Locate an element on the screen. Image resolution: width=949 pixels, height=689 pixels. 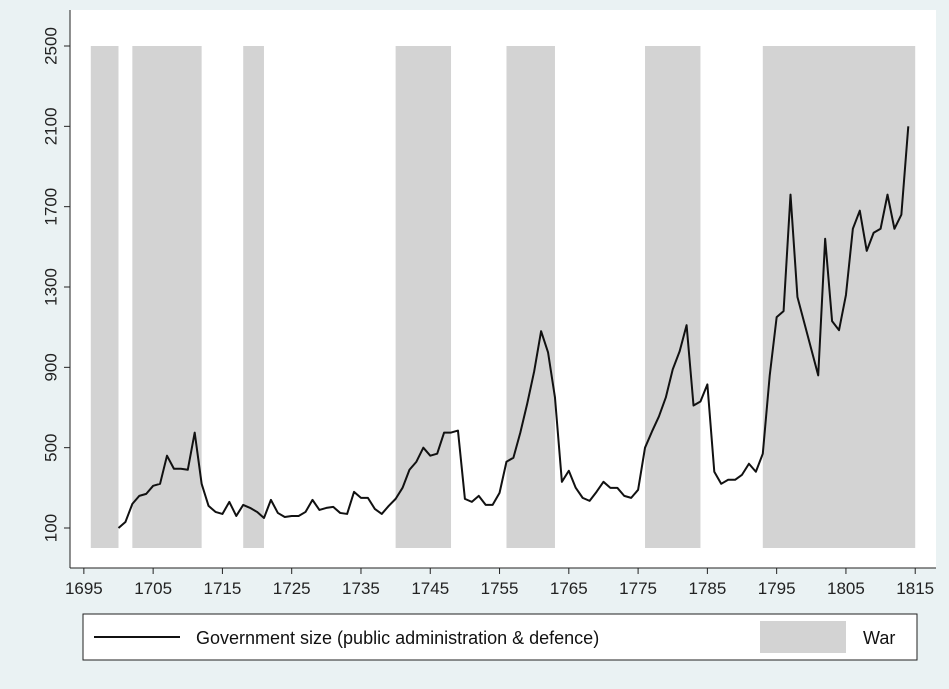
x-tick-label-1735: 1735 is located at coordinates (361, 588).